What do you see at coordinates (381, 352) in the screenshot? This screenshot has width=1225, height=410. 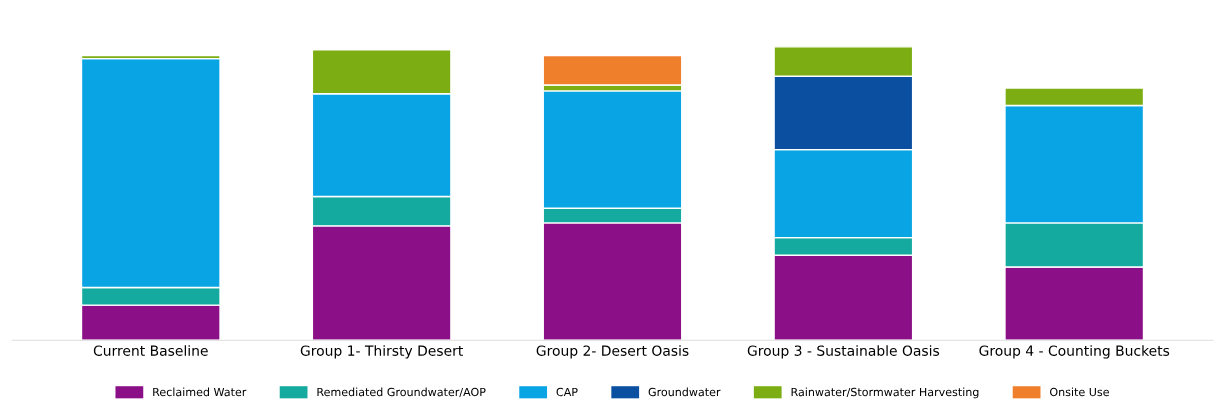 I see `x-tick-label: Group 1- Thirsty Desert` at bounding box center [381, 352].